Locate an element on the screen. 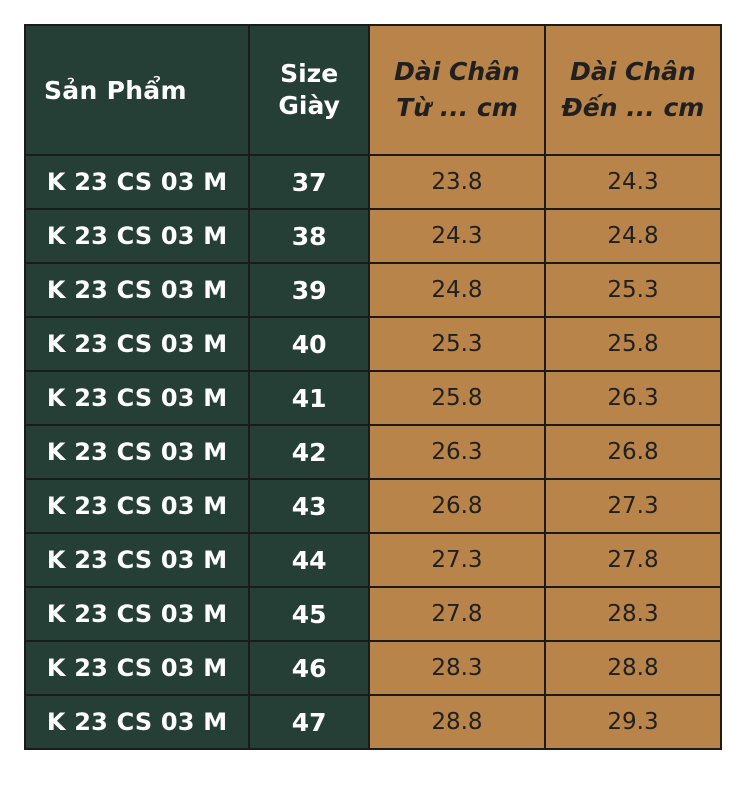 This screenshot has height=798, width=746. header-foot-length-from: Dài Chân Từ ... cm is located at coordinates (456, 90).